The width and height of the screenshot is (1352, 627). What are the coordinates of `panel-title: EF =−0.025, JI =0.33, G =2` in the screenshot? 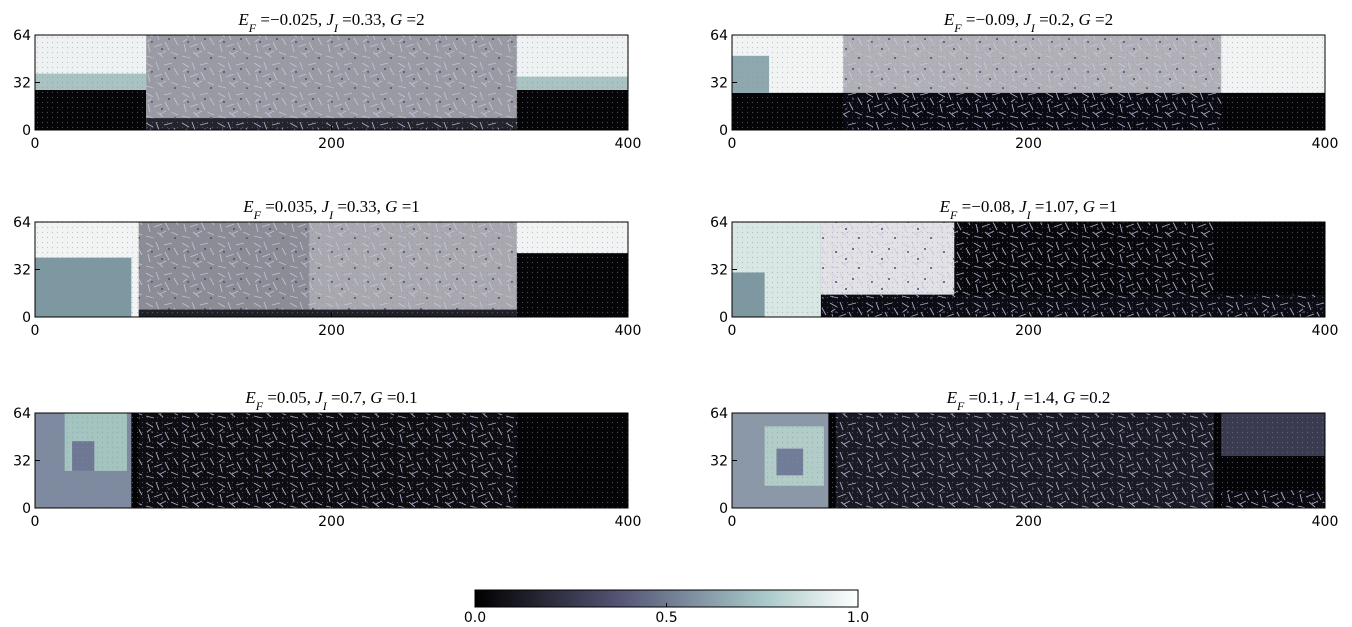 It's located at (330, 22).